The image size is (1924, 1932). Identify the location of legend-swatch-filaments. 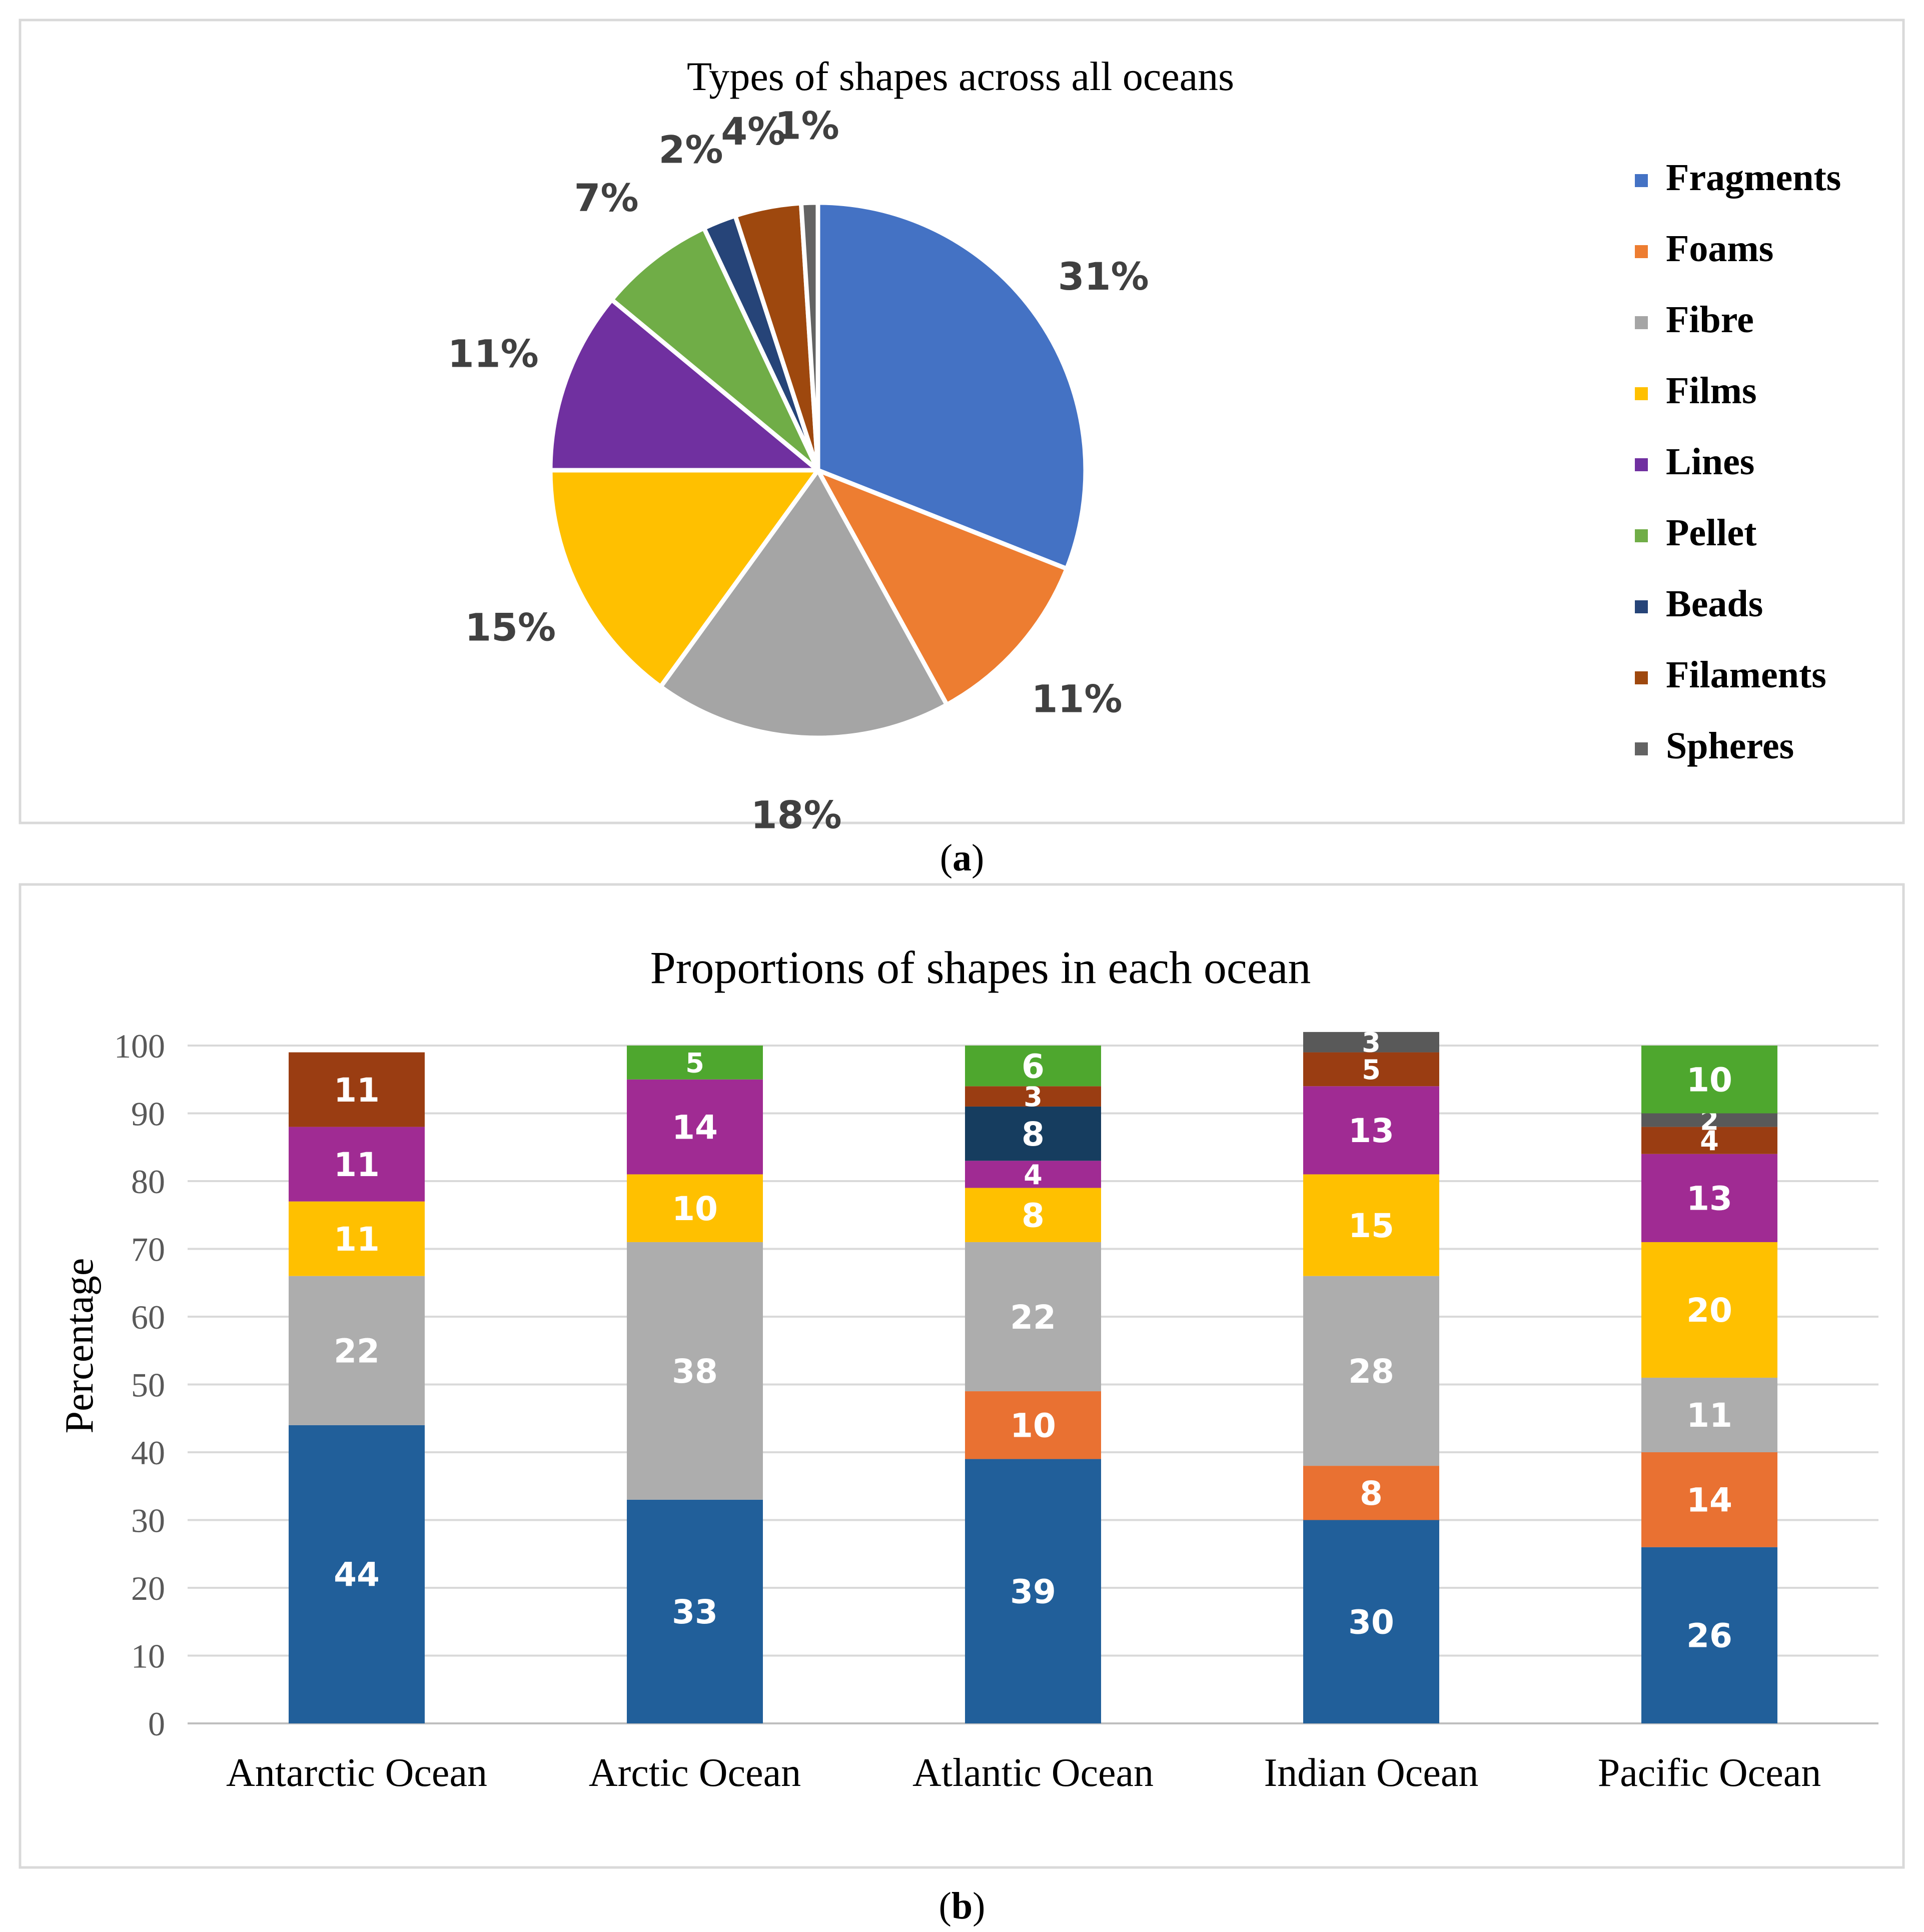
(1641, 678).